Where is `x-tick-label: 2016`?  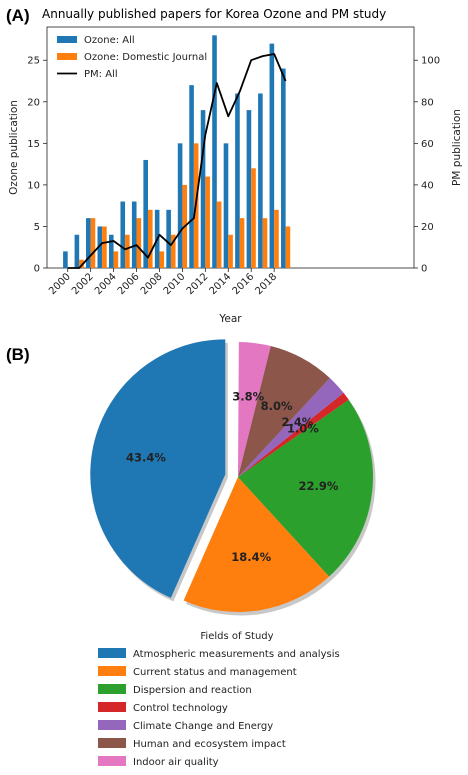
x-tick-label: 2016 is located at coordinates (244, 284).